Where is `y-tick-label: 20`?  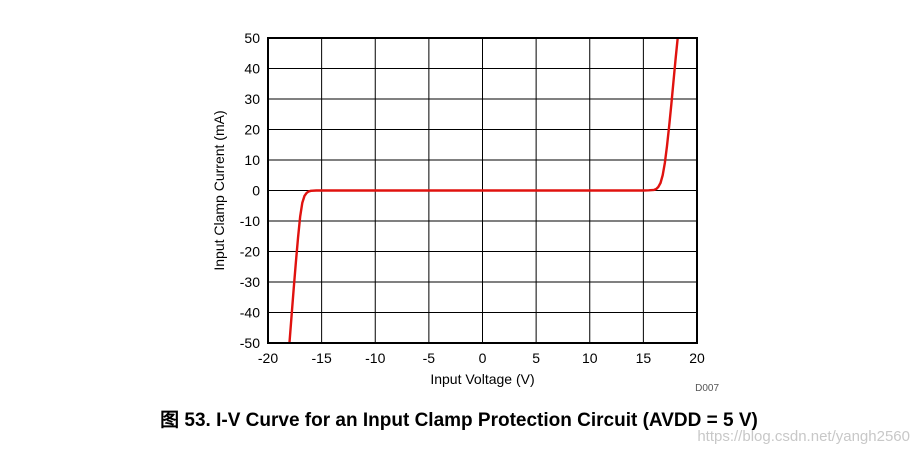 y-tick-label: 20 is located at coordinates (252, 130).